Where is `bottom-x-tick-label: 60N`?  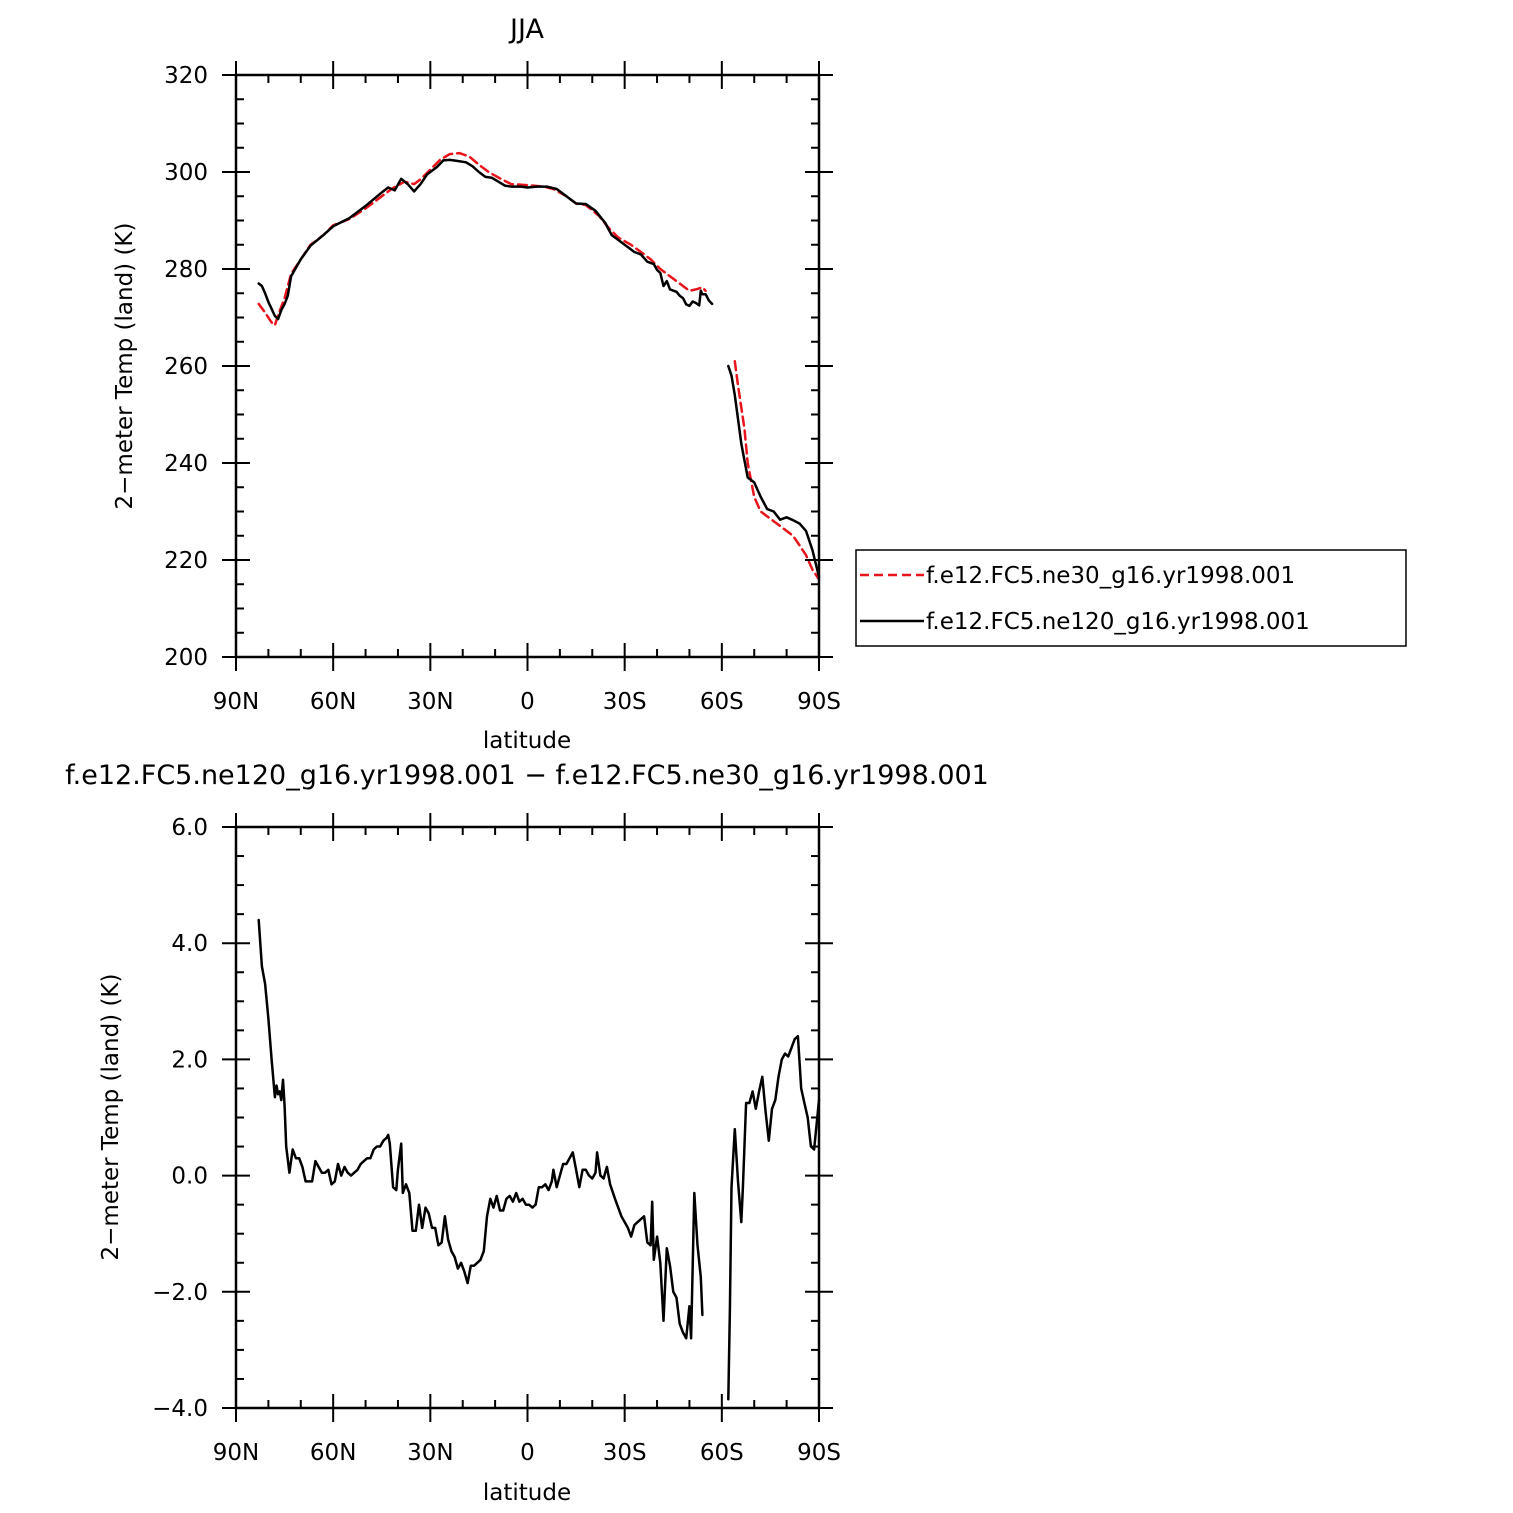
bottom-x-tick-label: 60N is located at coordinates (333, 1453).